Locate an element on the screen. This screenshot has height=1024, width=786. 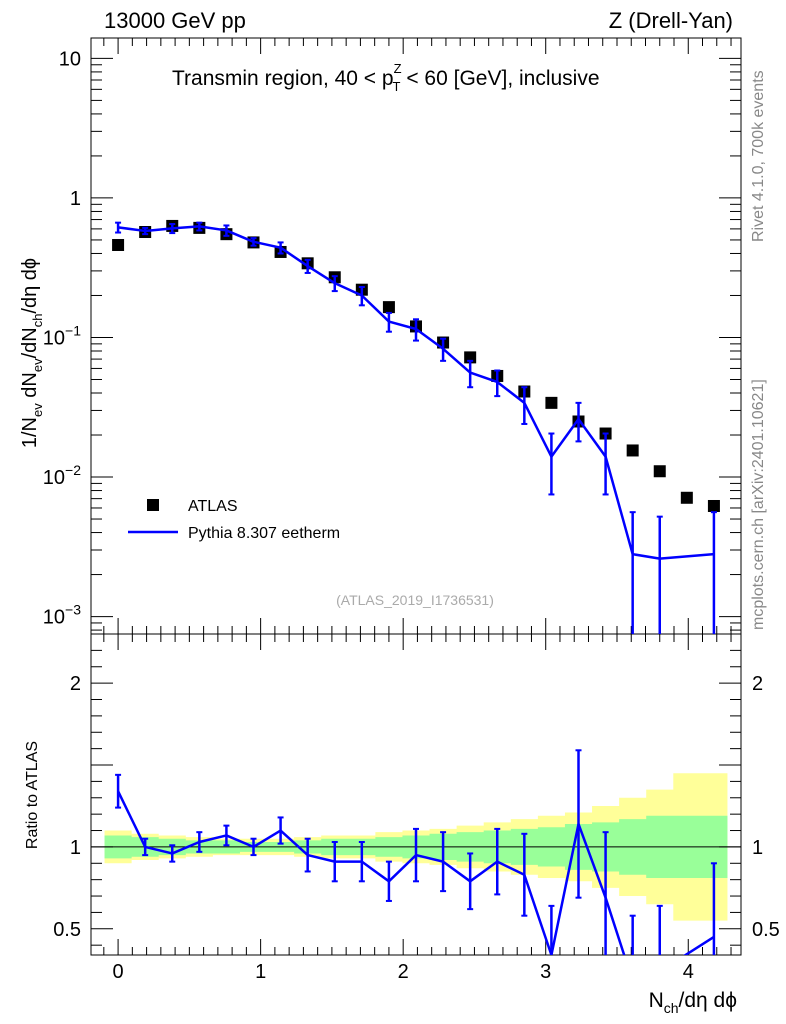
plot-title-end: < 60 [GeV], inclusive is located at coordinates (500, 78).